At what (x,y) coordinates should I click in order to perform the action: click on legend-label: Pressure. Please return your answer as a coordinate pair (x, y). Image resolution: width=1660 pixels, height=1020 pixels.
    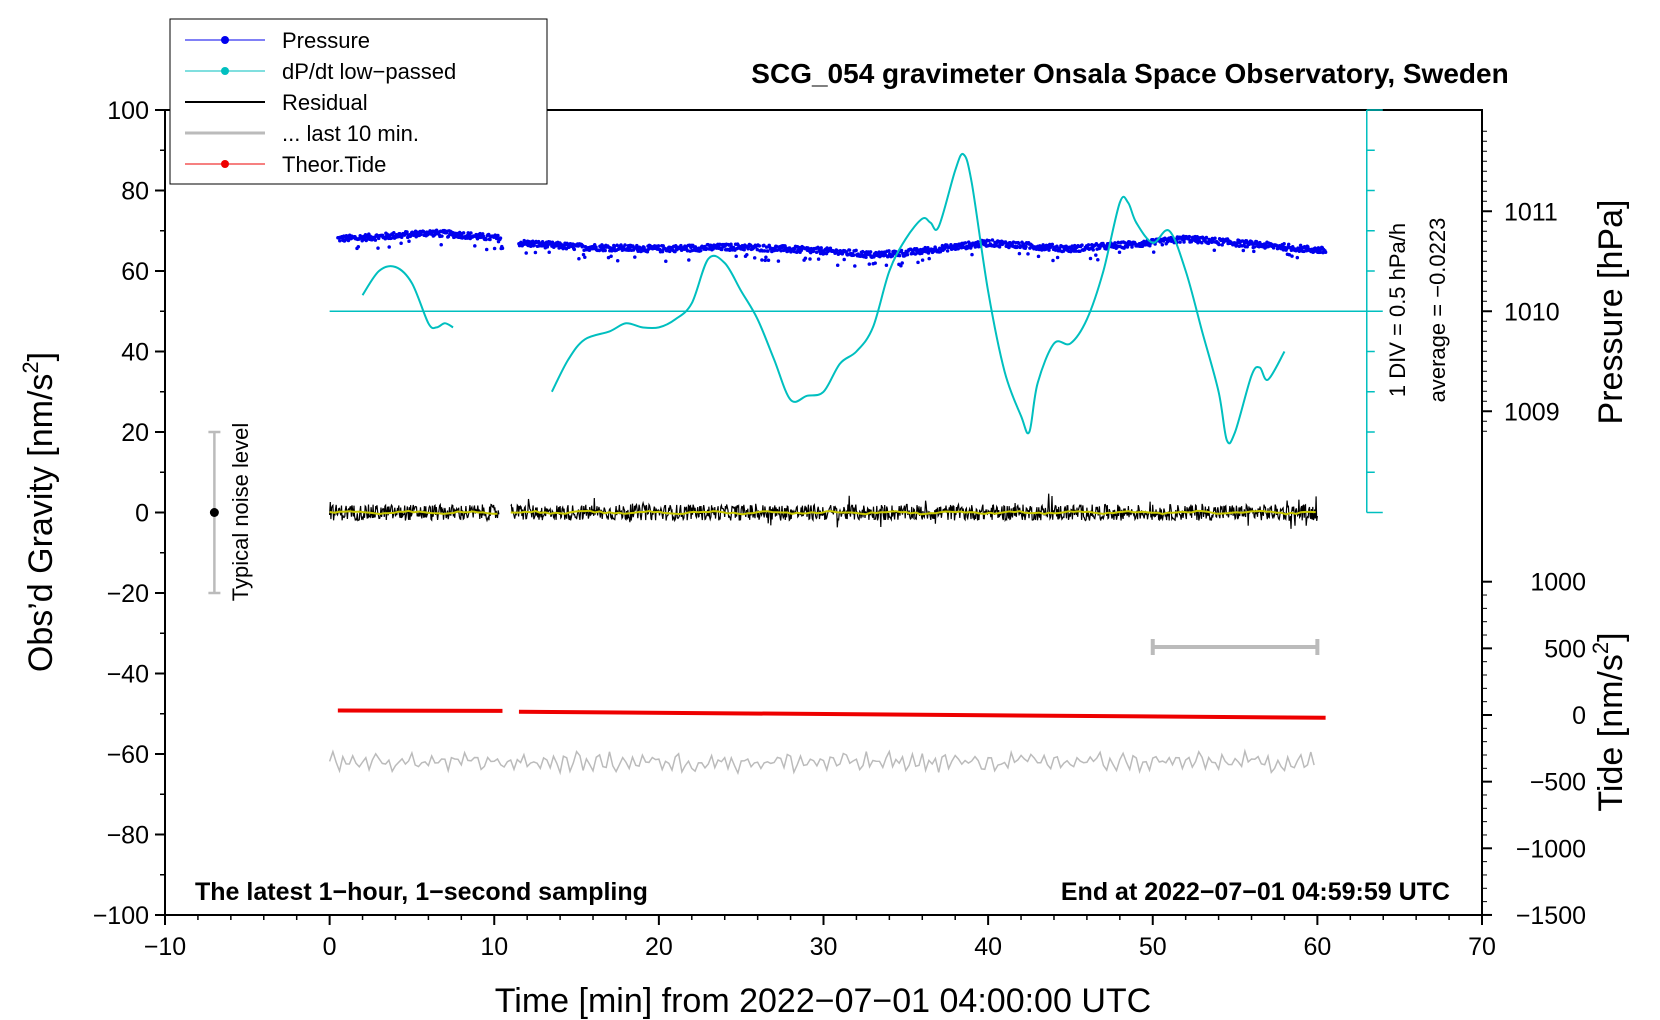
    Looking at the image, I should click on (326, 40).